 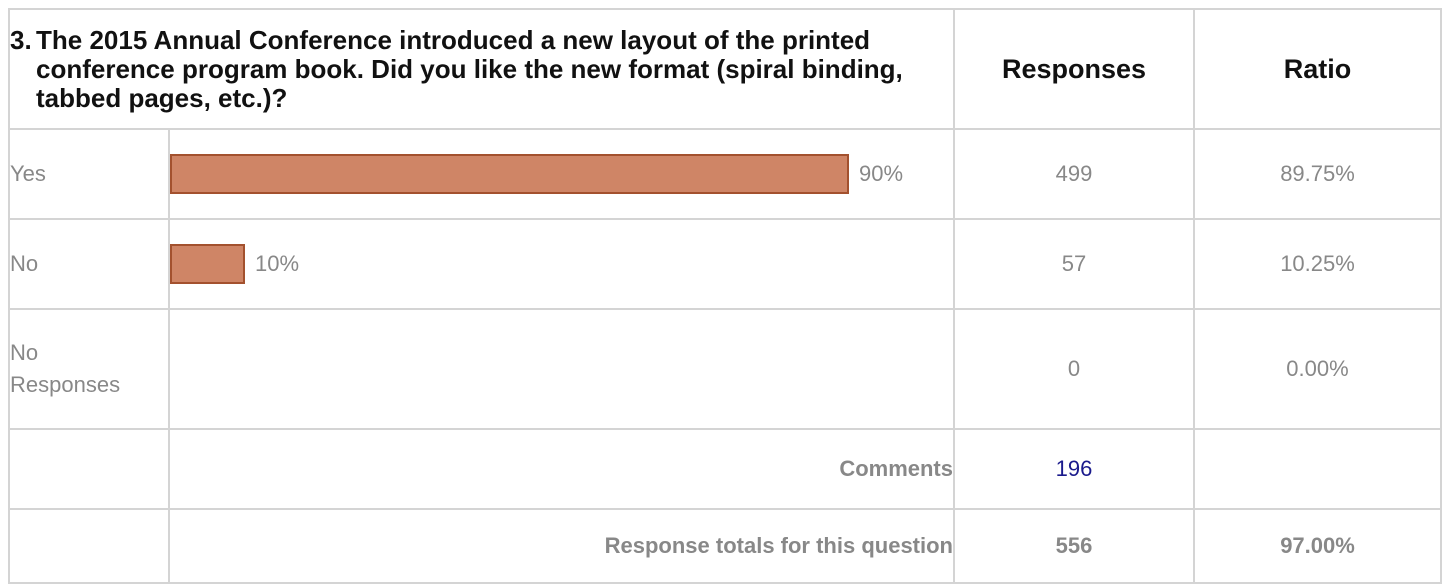 What do you see at coordinates (89, 264) in the screenshot?
I see `option-label: No` at bounding box center [89, 264].